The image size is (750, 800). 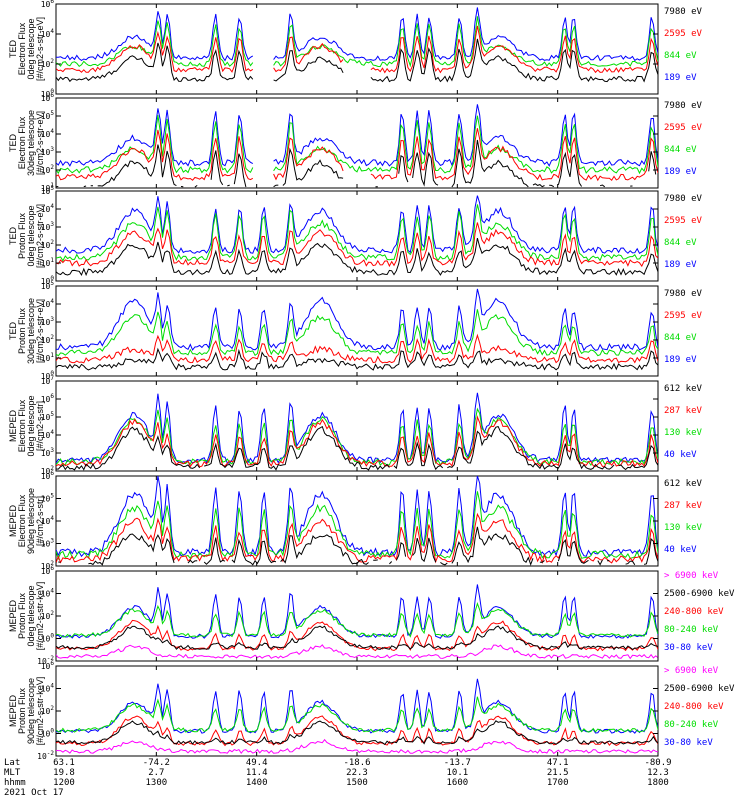 I want to click on legend-entry: 80-240 keV, so click(x=691, y=725).